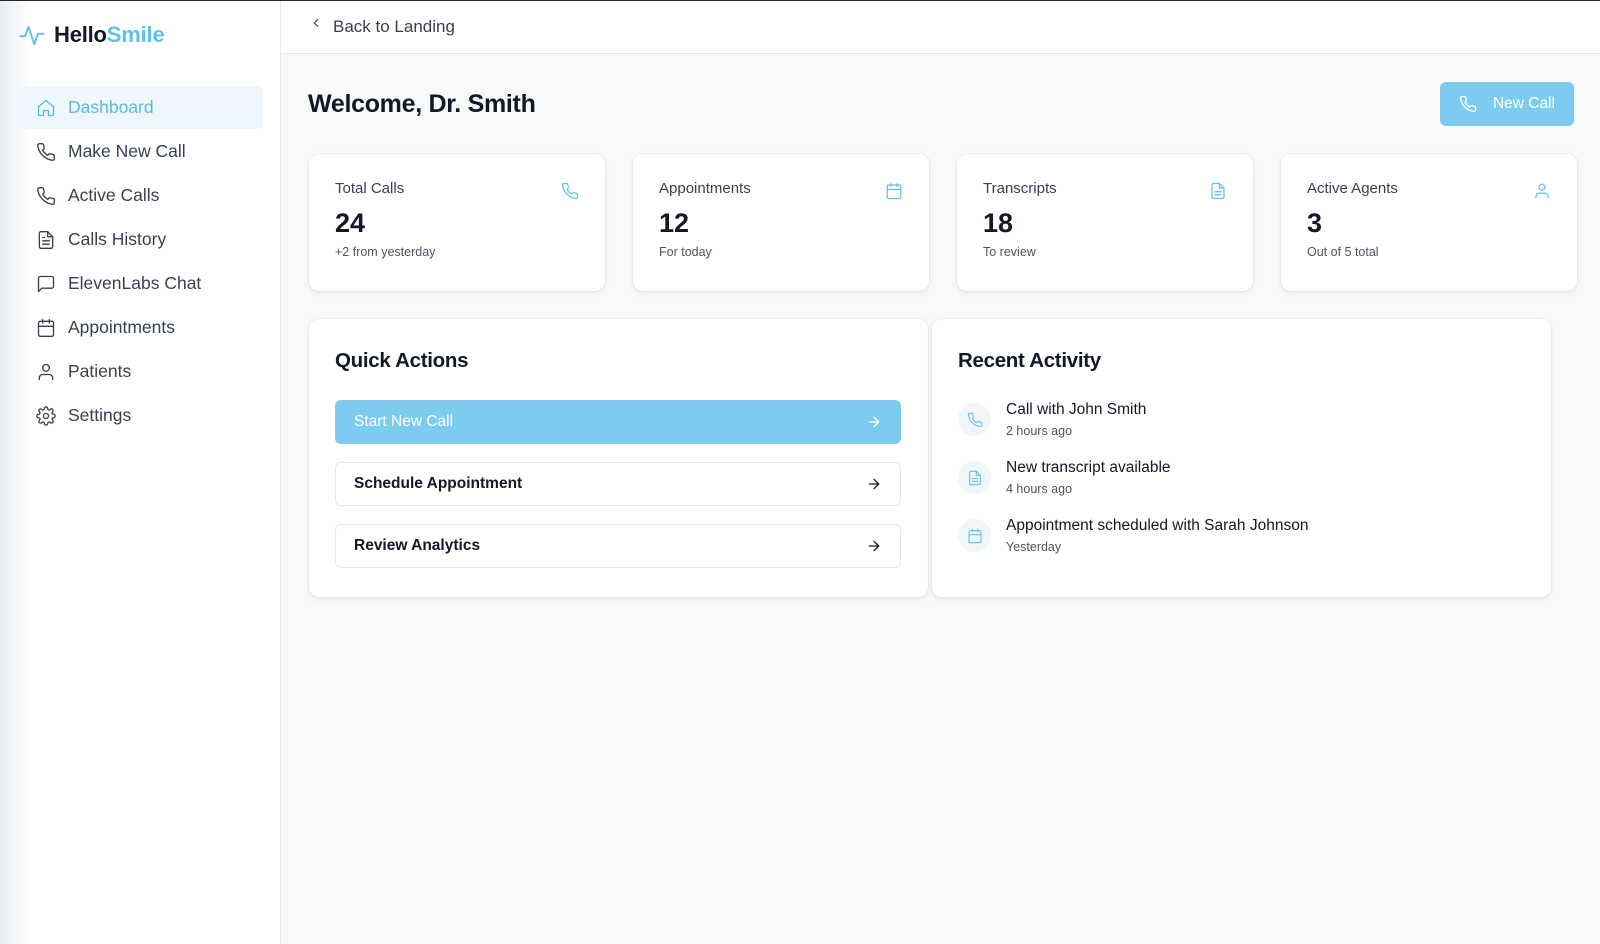 The image size is (1600, 944). I want to click on chevron-left-icon, so click(316, 23).